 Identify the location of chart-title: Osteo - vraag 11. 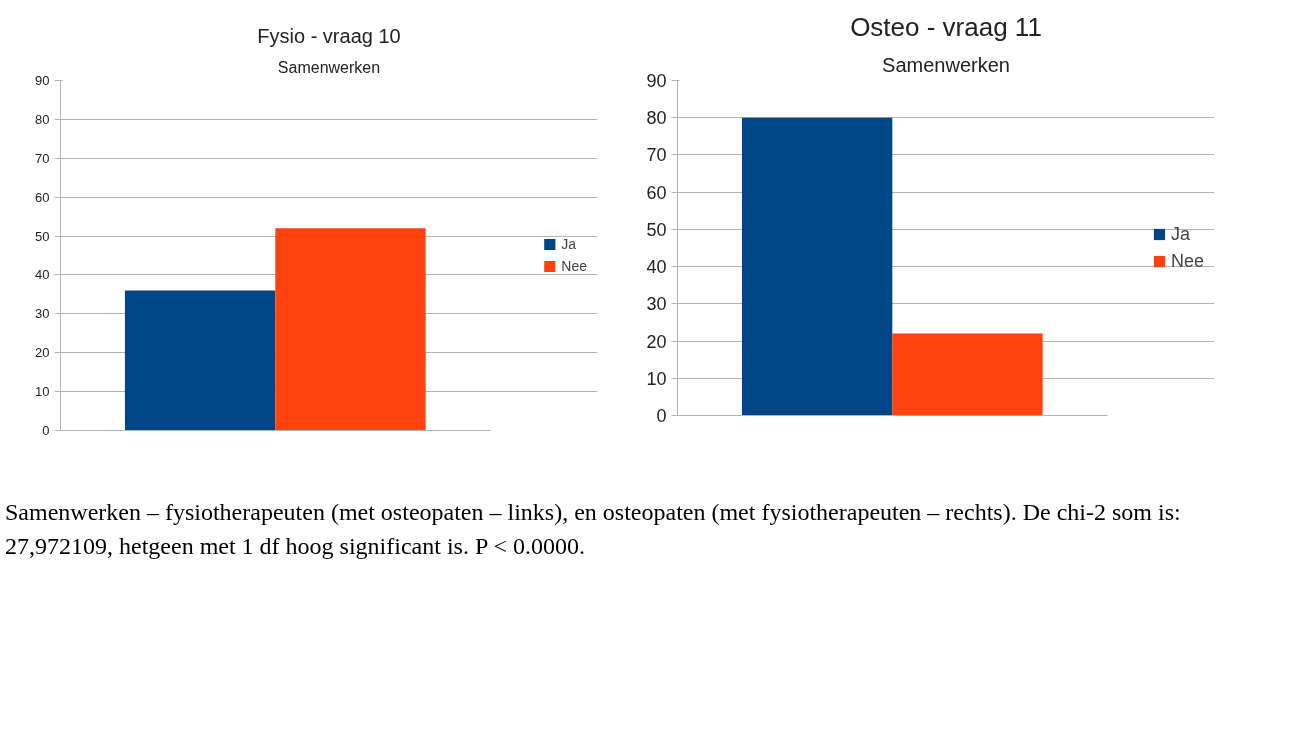
(946, 26).